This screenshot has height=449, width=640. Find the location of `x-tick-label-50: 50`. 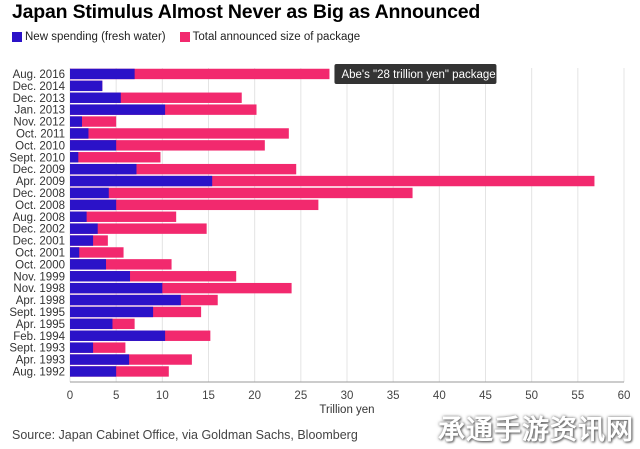

x-tick-label-50: 50 is located at coordinates (531, 396).